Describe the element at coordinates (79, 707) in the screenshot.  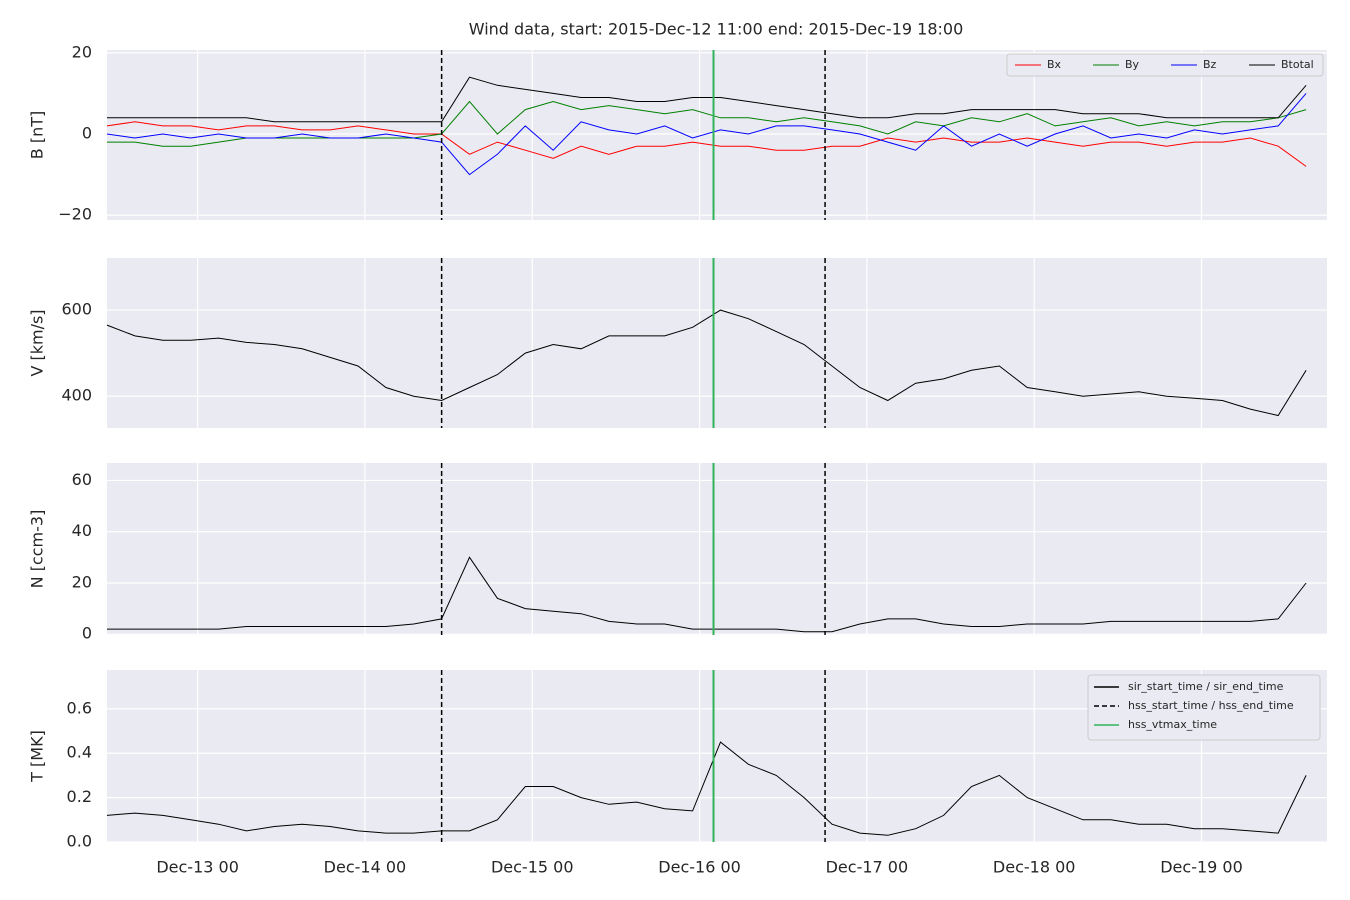
I see `y-tick-label: 0.6` at that location.